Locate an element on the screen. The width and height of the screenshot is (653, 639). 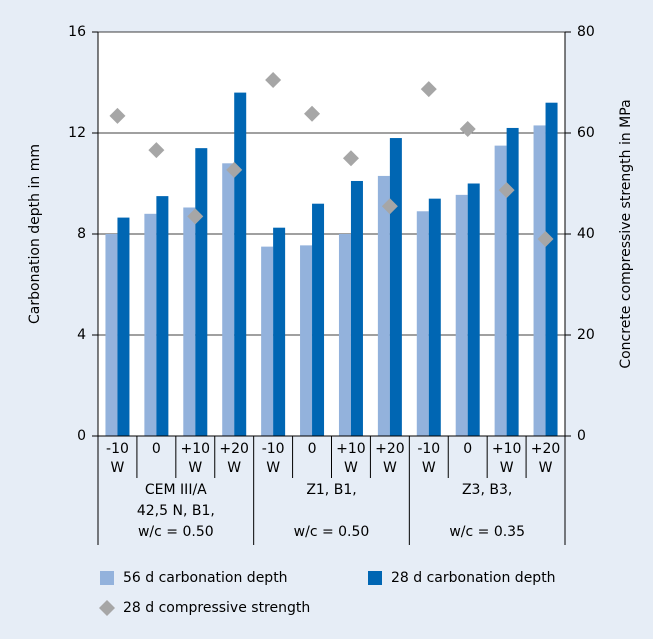
y-tick-label: 4 is located at coordinates (81, 335).